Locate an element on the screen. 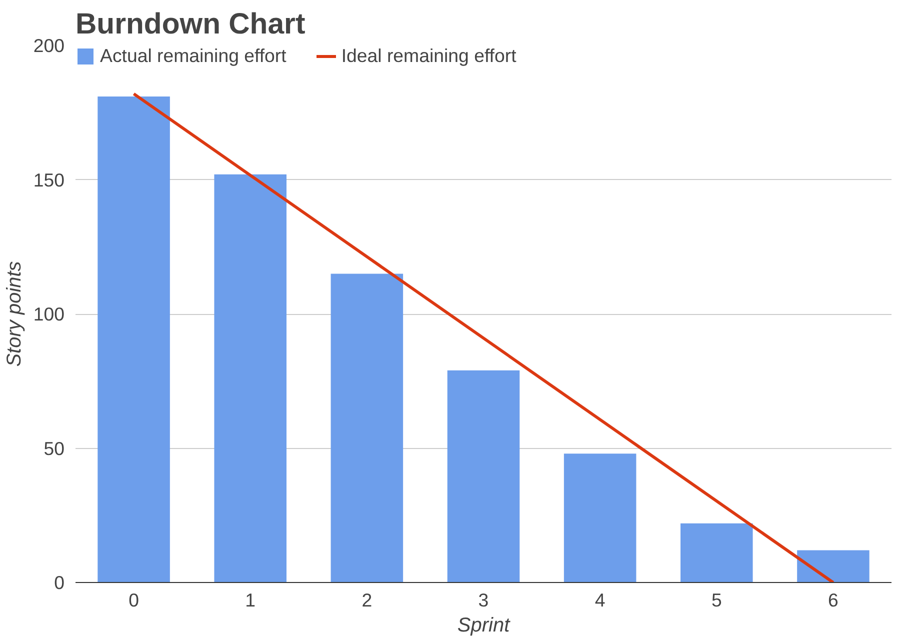  legend-label: Ideal remaining effort is located at coordinates (428, 56).